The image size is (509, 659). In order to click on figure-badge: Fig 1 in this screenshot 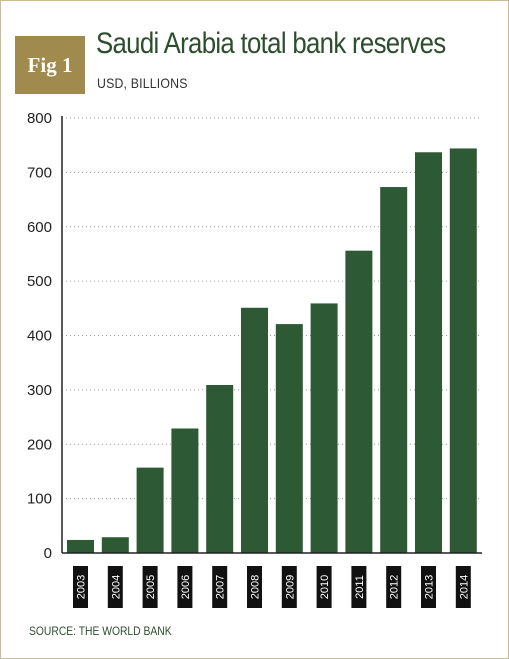, I will do `click(50, 65)`.